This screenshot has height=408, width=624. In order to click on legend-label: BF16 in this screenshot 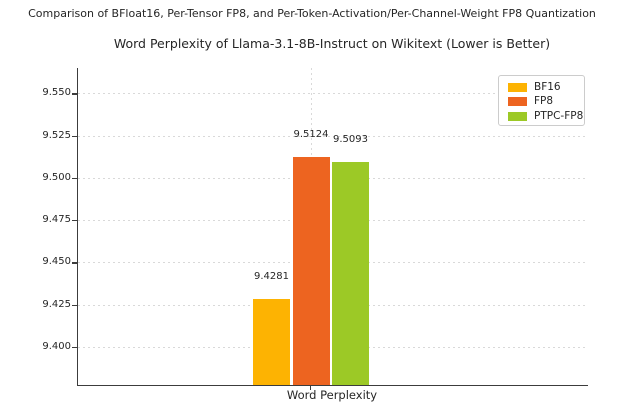, I will do `click(547, 86)`.